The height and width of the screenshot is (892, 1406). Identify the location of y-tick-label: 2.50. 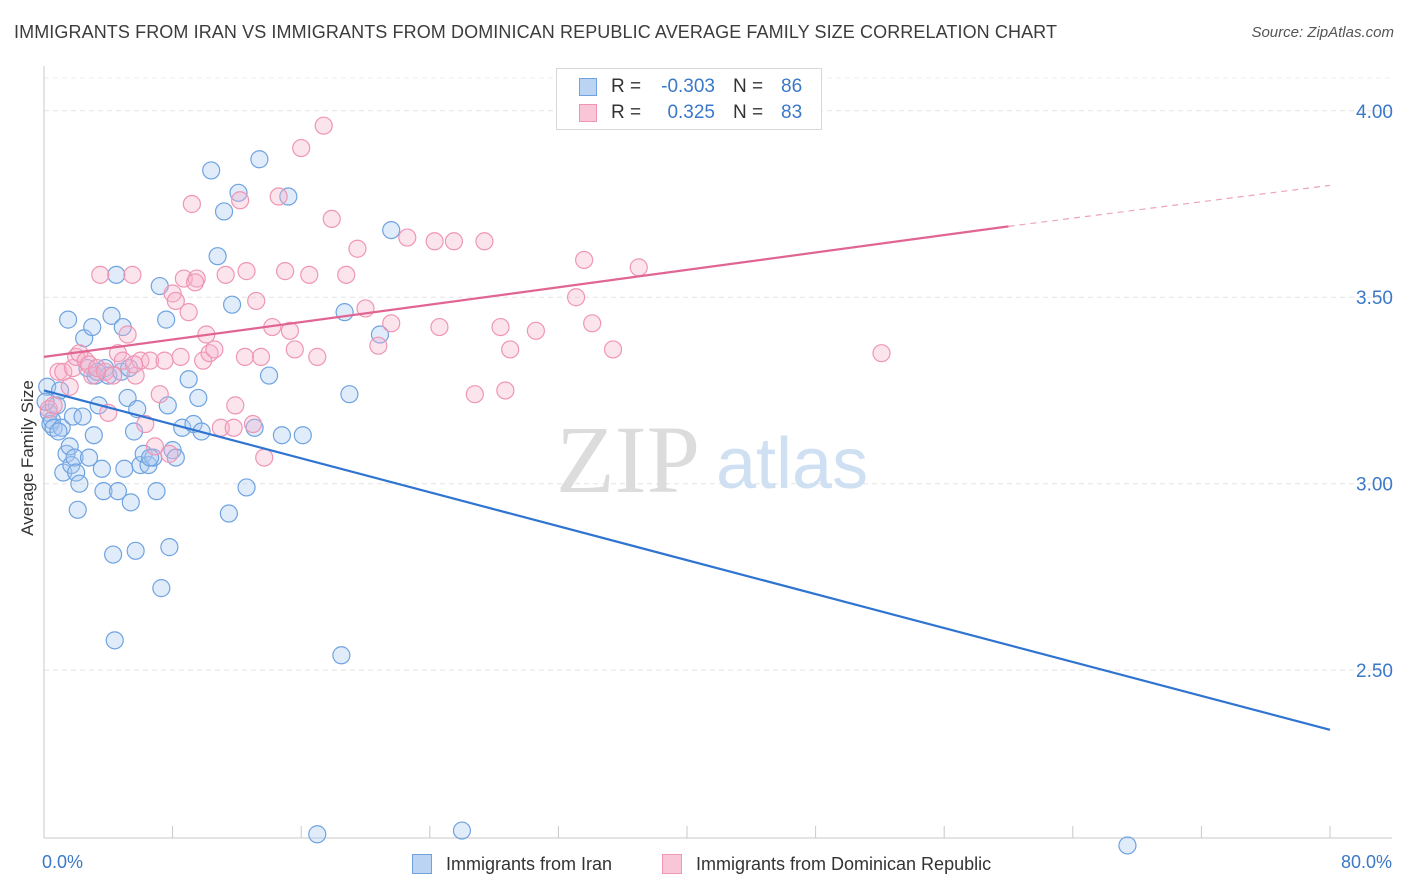
(1374, 671).